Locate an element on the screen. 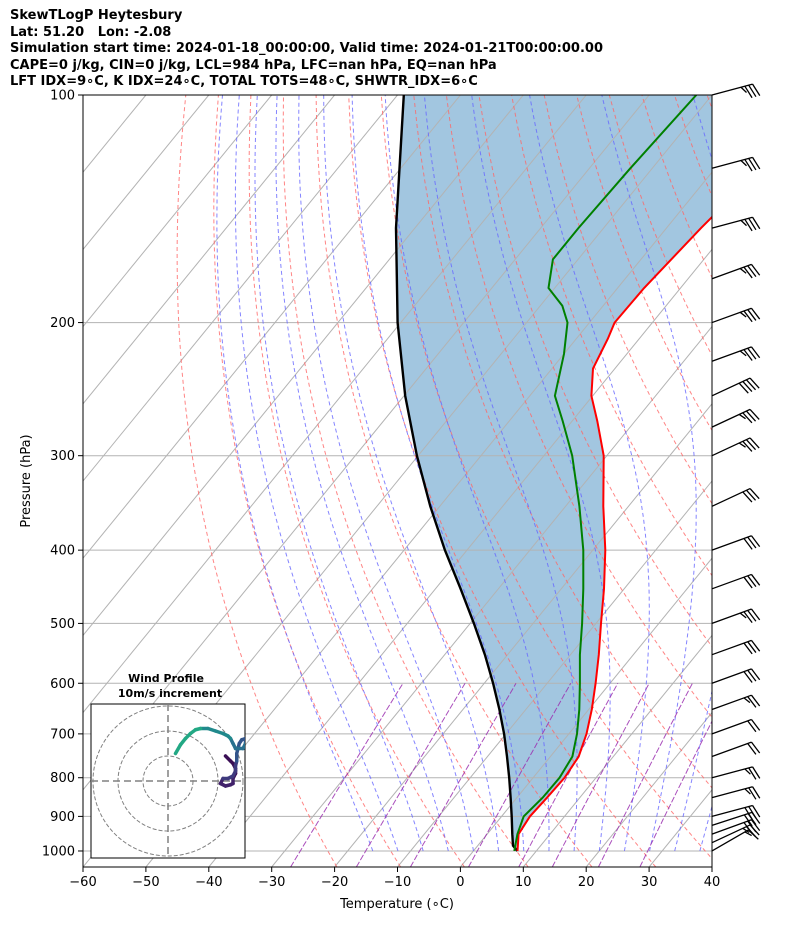  x-tick-label: −10 is located at coordinates (397, 882).